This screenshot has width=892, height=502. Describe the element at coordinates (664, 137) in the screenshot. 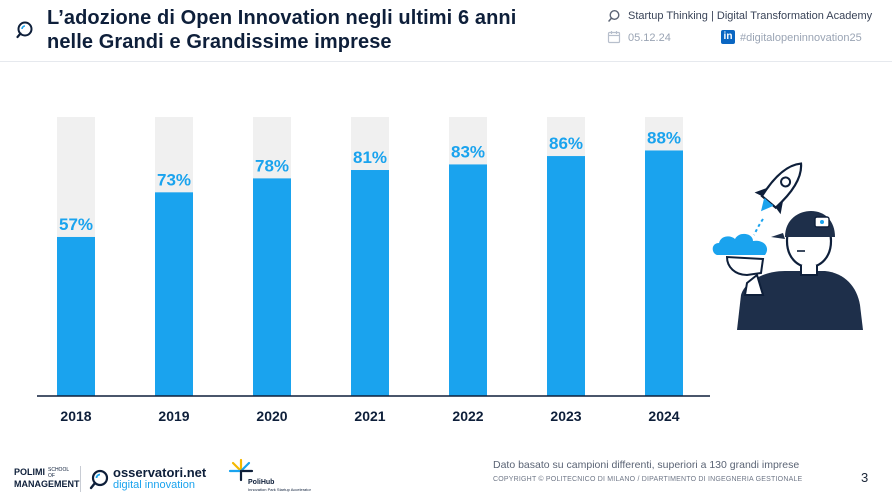

I see `data-label-2024: 88%` at that location.